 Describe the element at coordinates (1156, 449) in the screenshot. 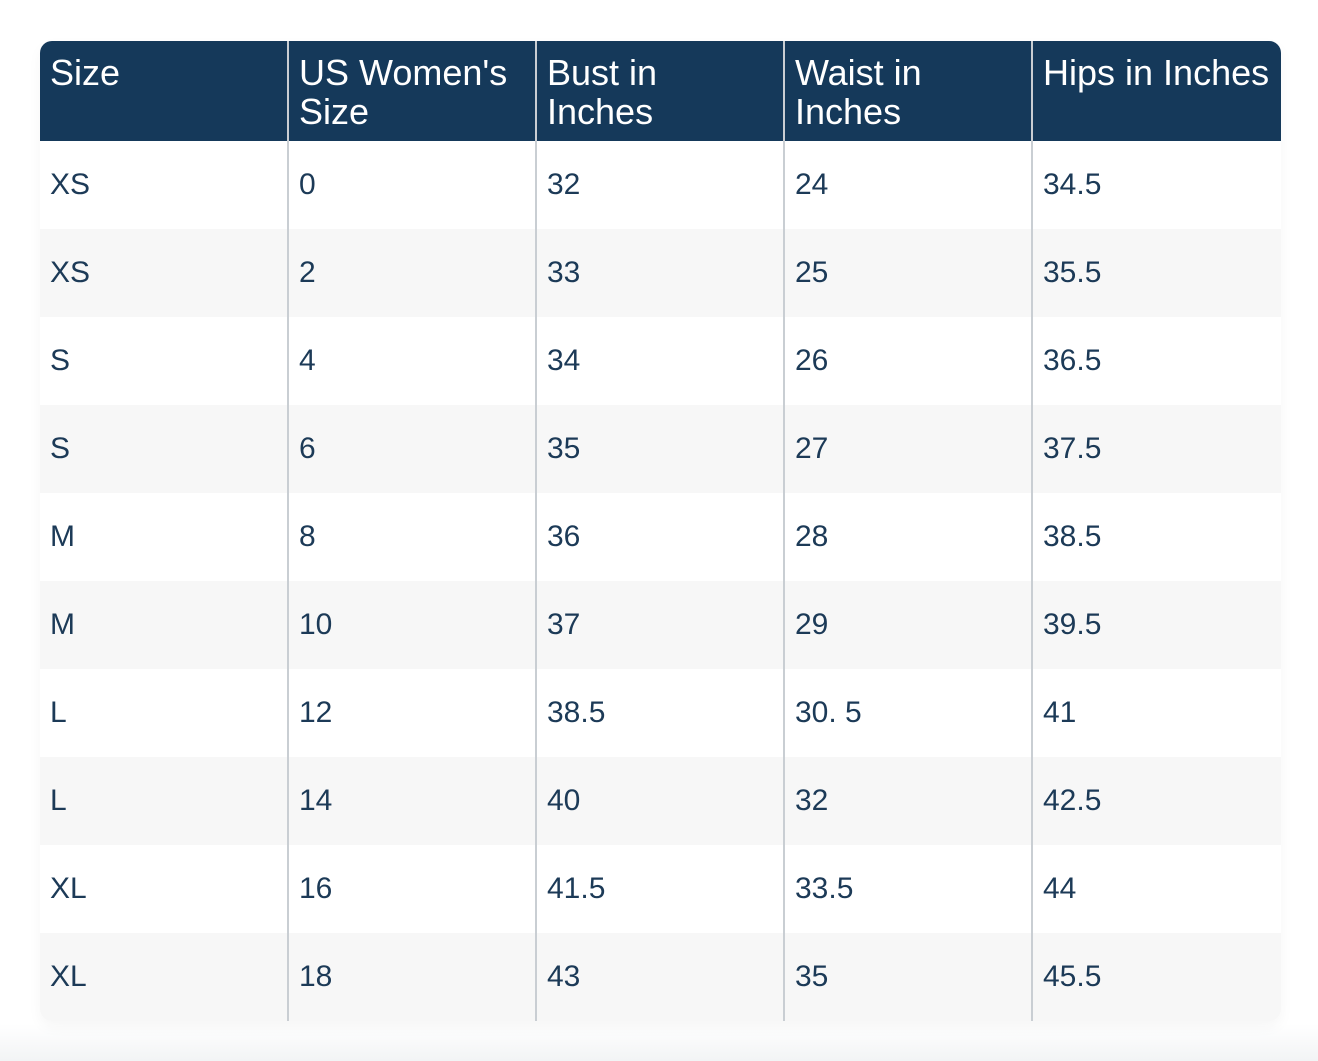

I see `table-cell: 37.5` at that location.